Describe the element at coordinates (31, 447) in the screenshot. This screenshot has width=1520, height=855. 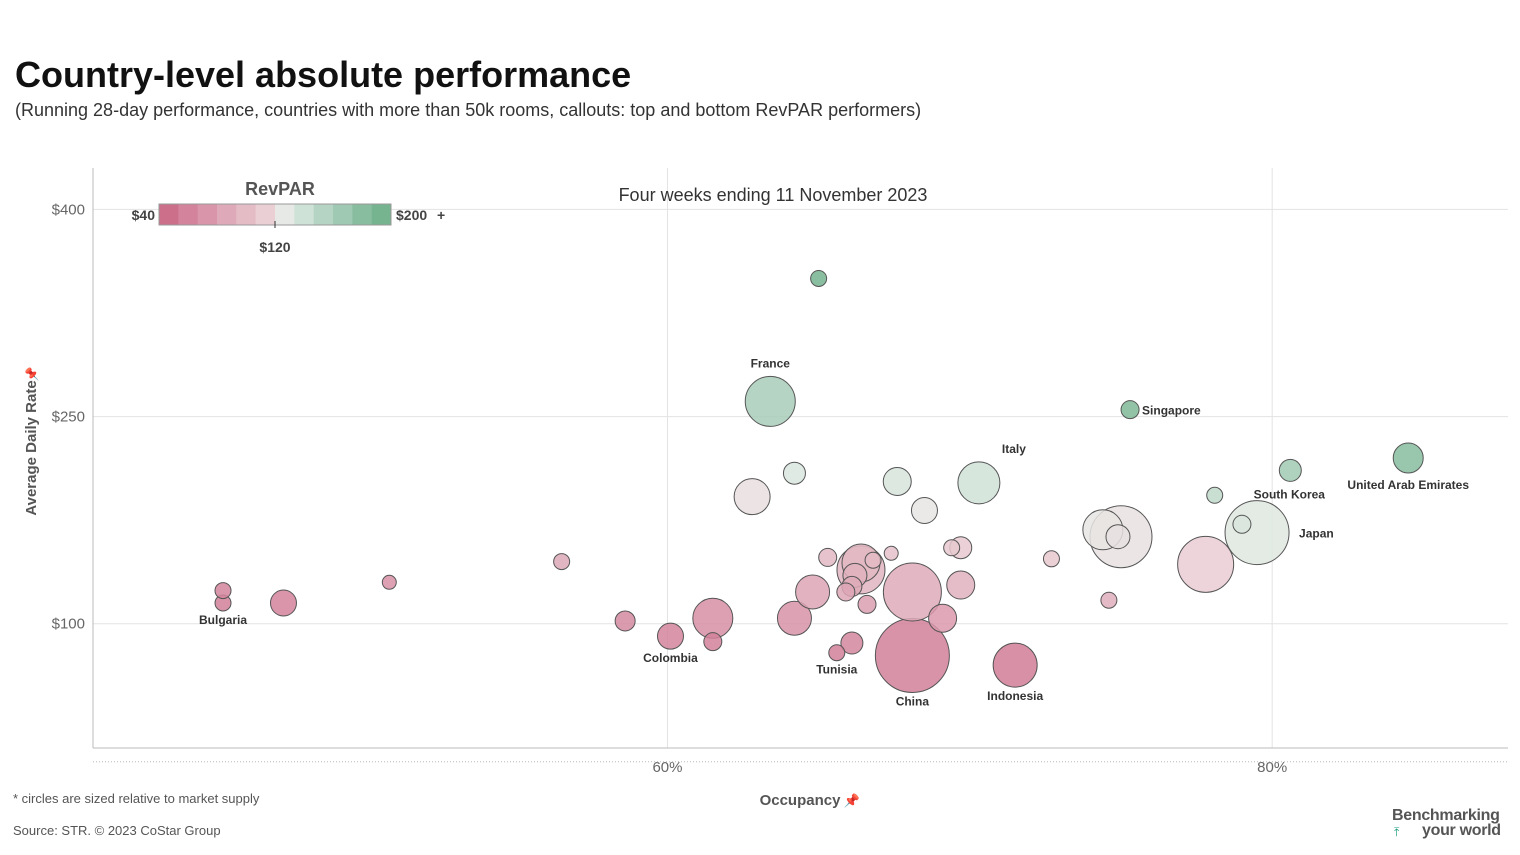
I see `y-axis-title: Average Daily Rate` at that location.